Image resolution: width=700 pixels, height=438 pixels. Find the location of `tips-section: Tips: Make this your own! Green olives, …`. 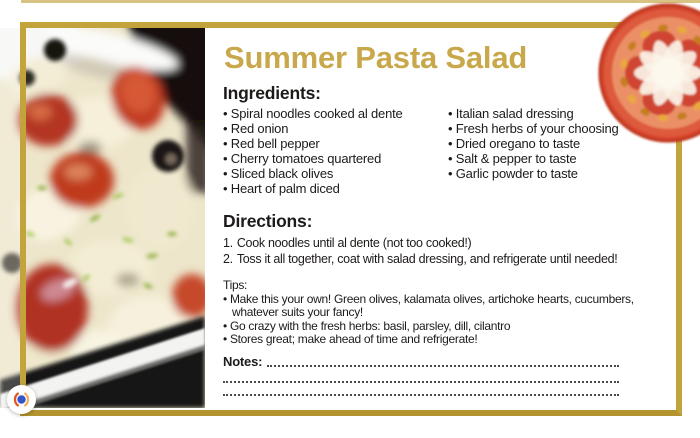

tips-section: Tips: Make this your own! Green olives, … is located at coordinates (440, 312).